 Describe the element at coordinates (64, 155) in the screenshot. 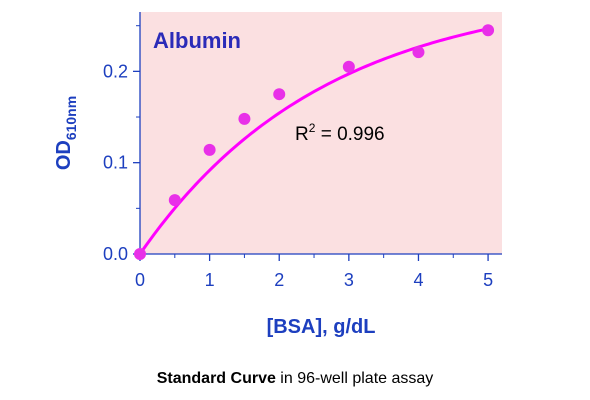

I see `y-axis-label-main: OD` at that location.